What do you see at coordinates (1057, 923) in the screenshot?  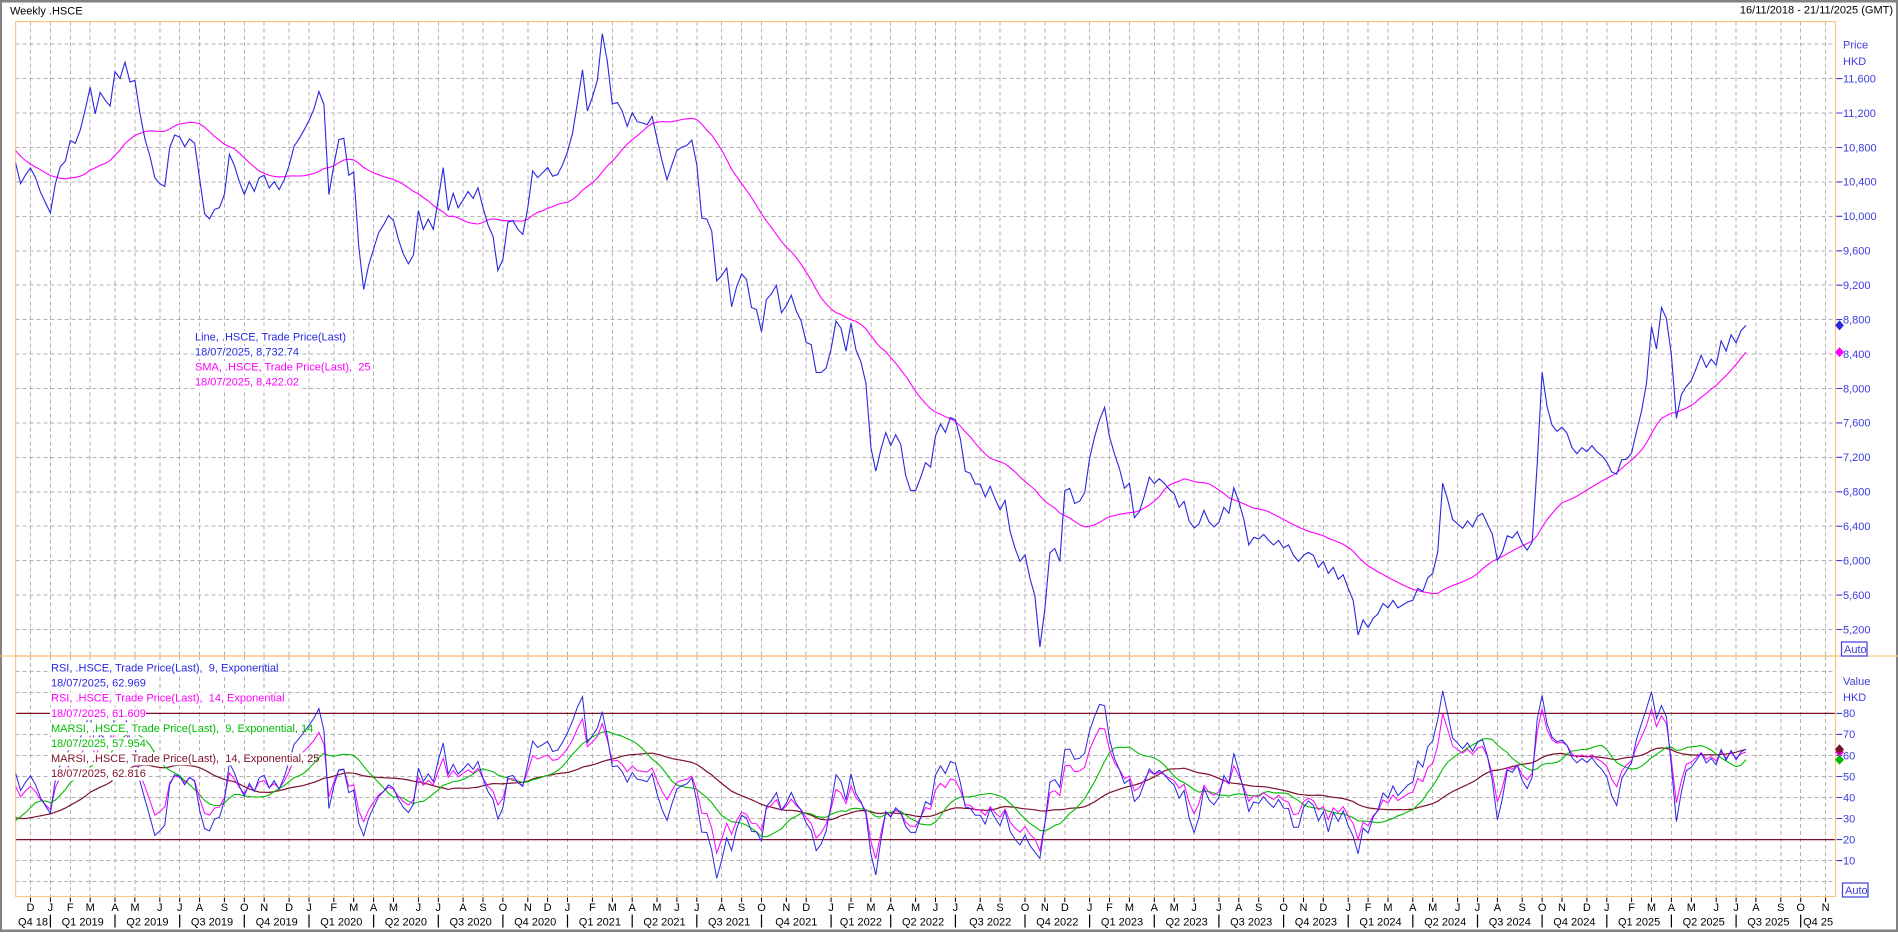 I see `svg-text: Q4 2022` at bounding box center [1057, 923].